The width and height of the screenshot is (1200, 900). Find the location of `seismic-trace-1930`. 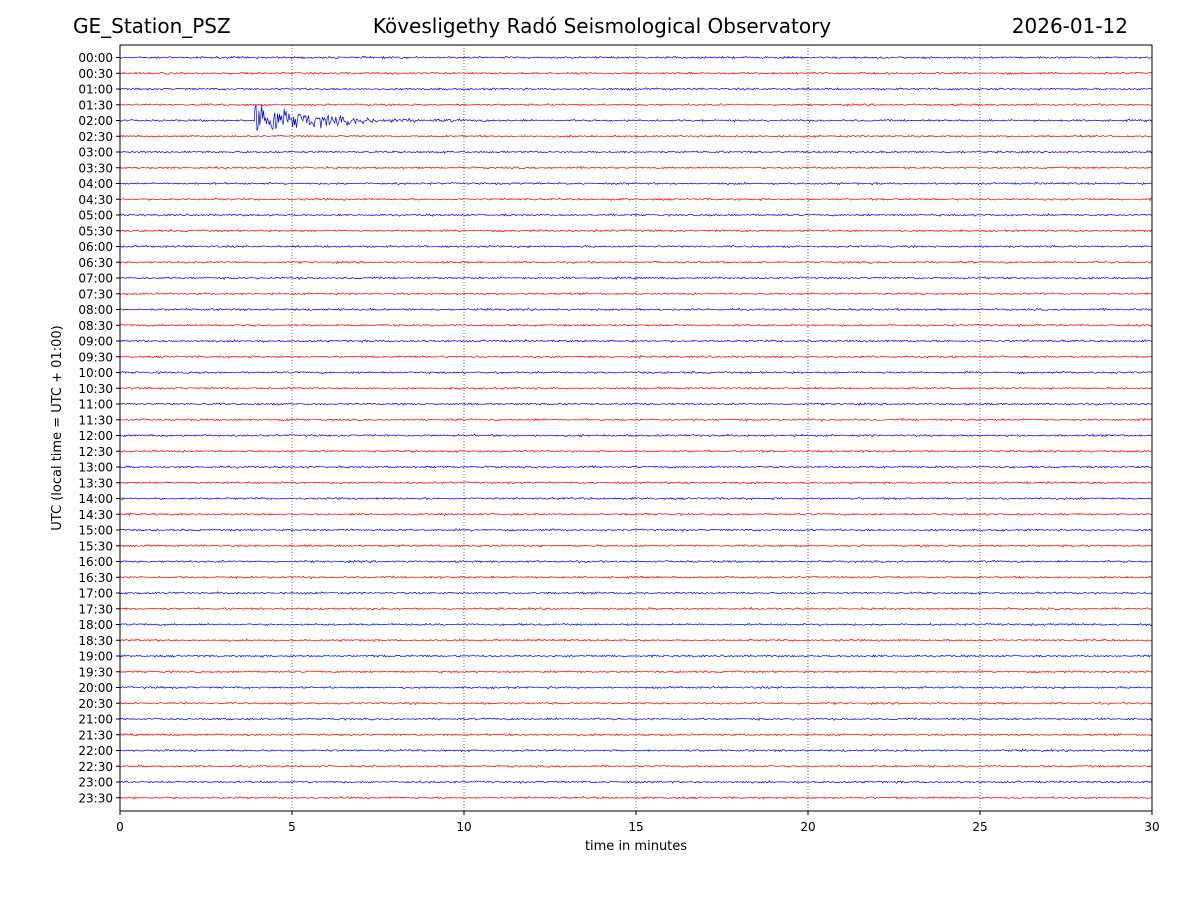

seismic-trace-1930 is located at coordinates (636, 671).